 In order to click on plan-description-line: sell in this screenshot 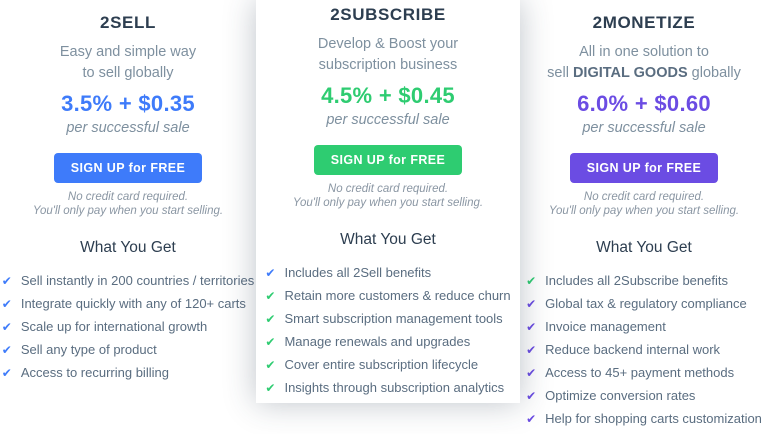, I will do `click(560, 73)`.